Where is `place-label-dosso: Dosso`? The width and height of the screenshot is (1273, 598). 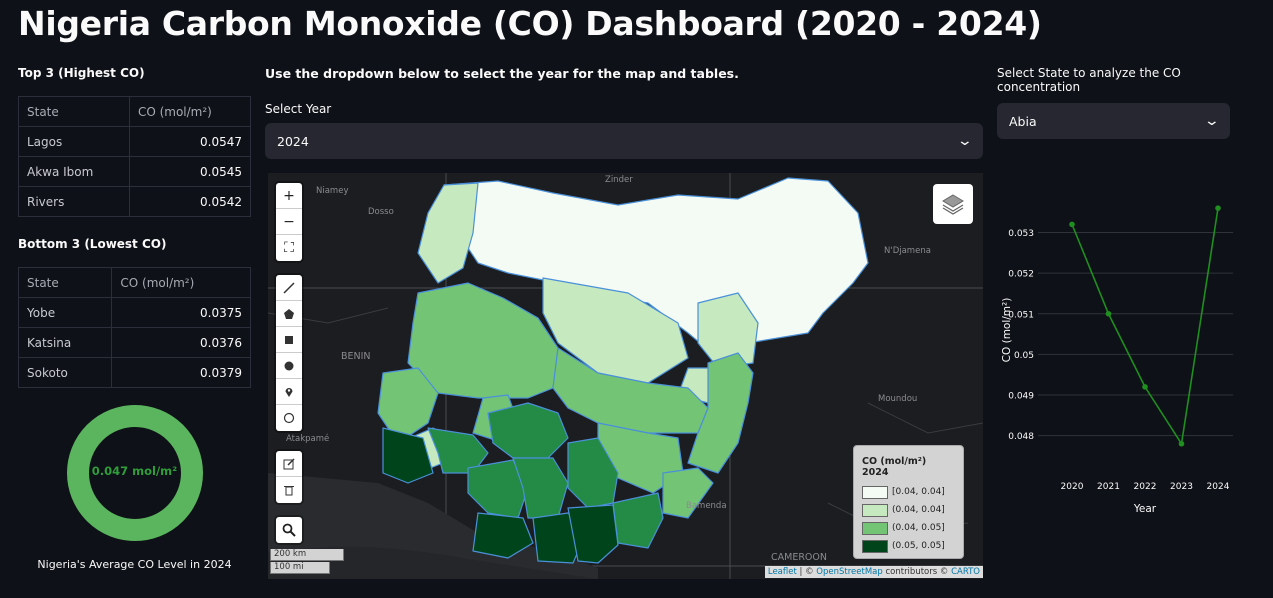 place-label-dosso: Dosso is located at coordinates (381, 212).